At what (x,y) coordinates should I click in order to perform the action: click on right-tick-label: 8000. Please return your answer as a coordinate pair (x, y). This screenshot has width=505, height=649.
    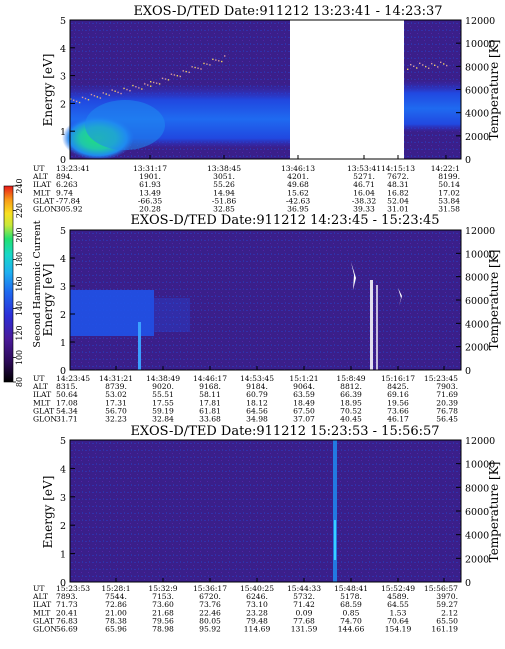
    Looking at the image, I should click on (477, 278).